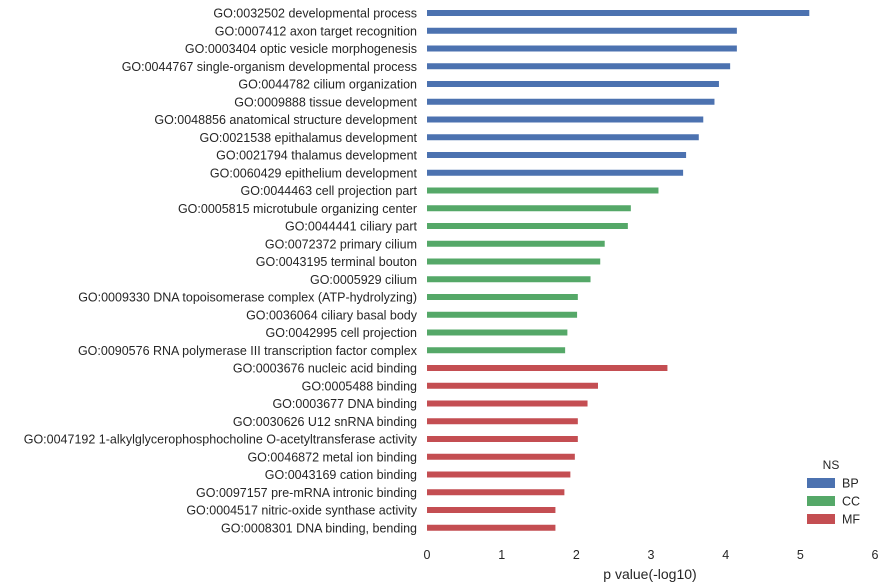 The image size is (883, 587). What do you see at coordinates (341, 244) in the screenshot?
I see `category-label-14: GO:0072372 primary cilium` at bounding box center [341, 244].